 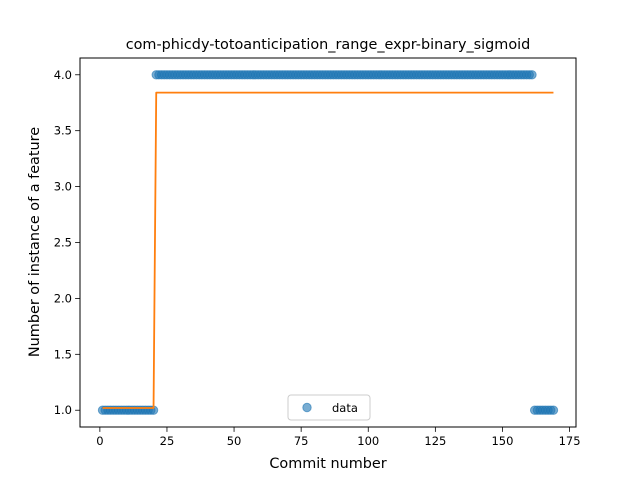 What do you see at coordinates (327, 464) in the screenshot?
I see `x-axis-label: Commit number` at bounding box center [327, 464].